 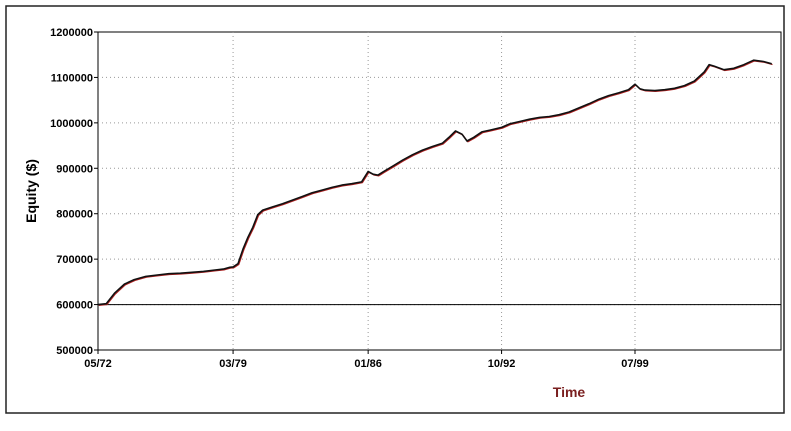 I want to click on x-tick-label: 05/72, so click(x=98, y=364).